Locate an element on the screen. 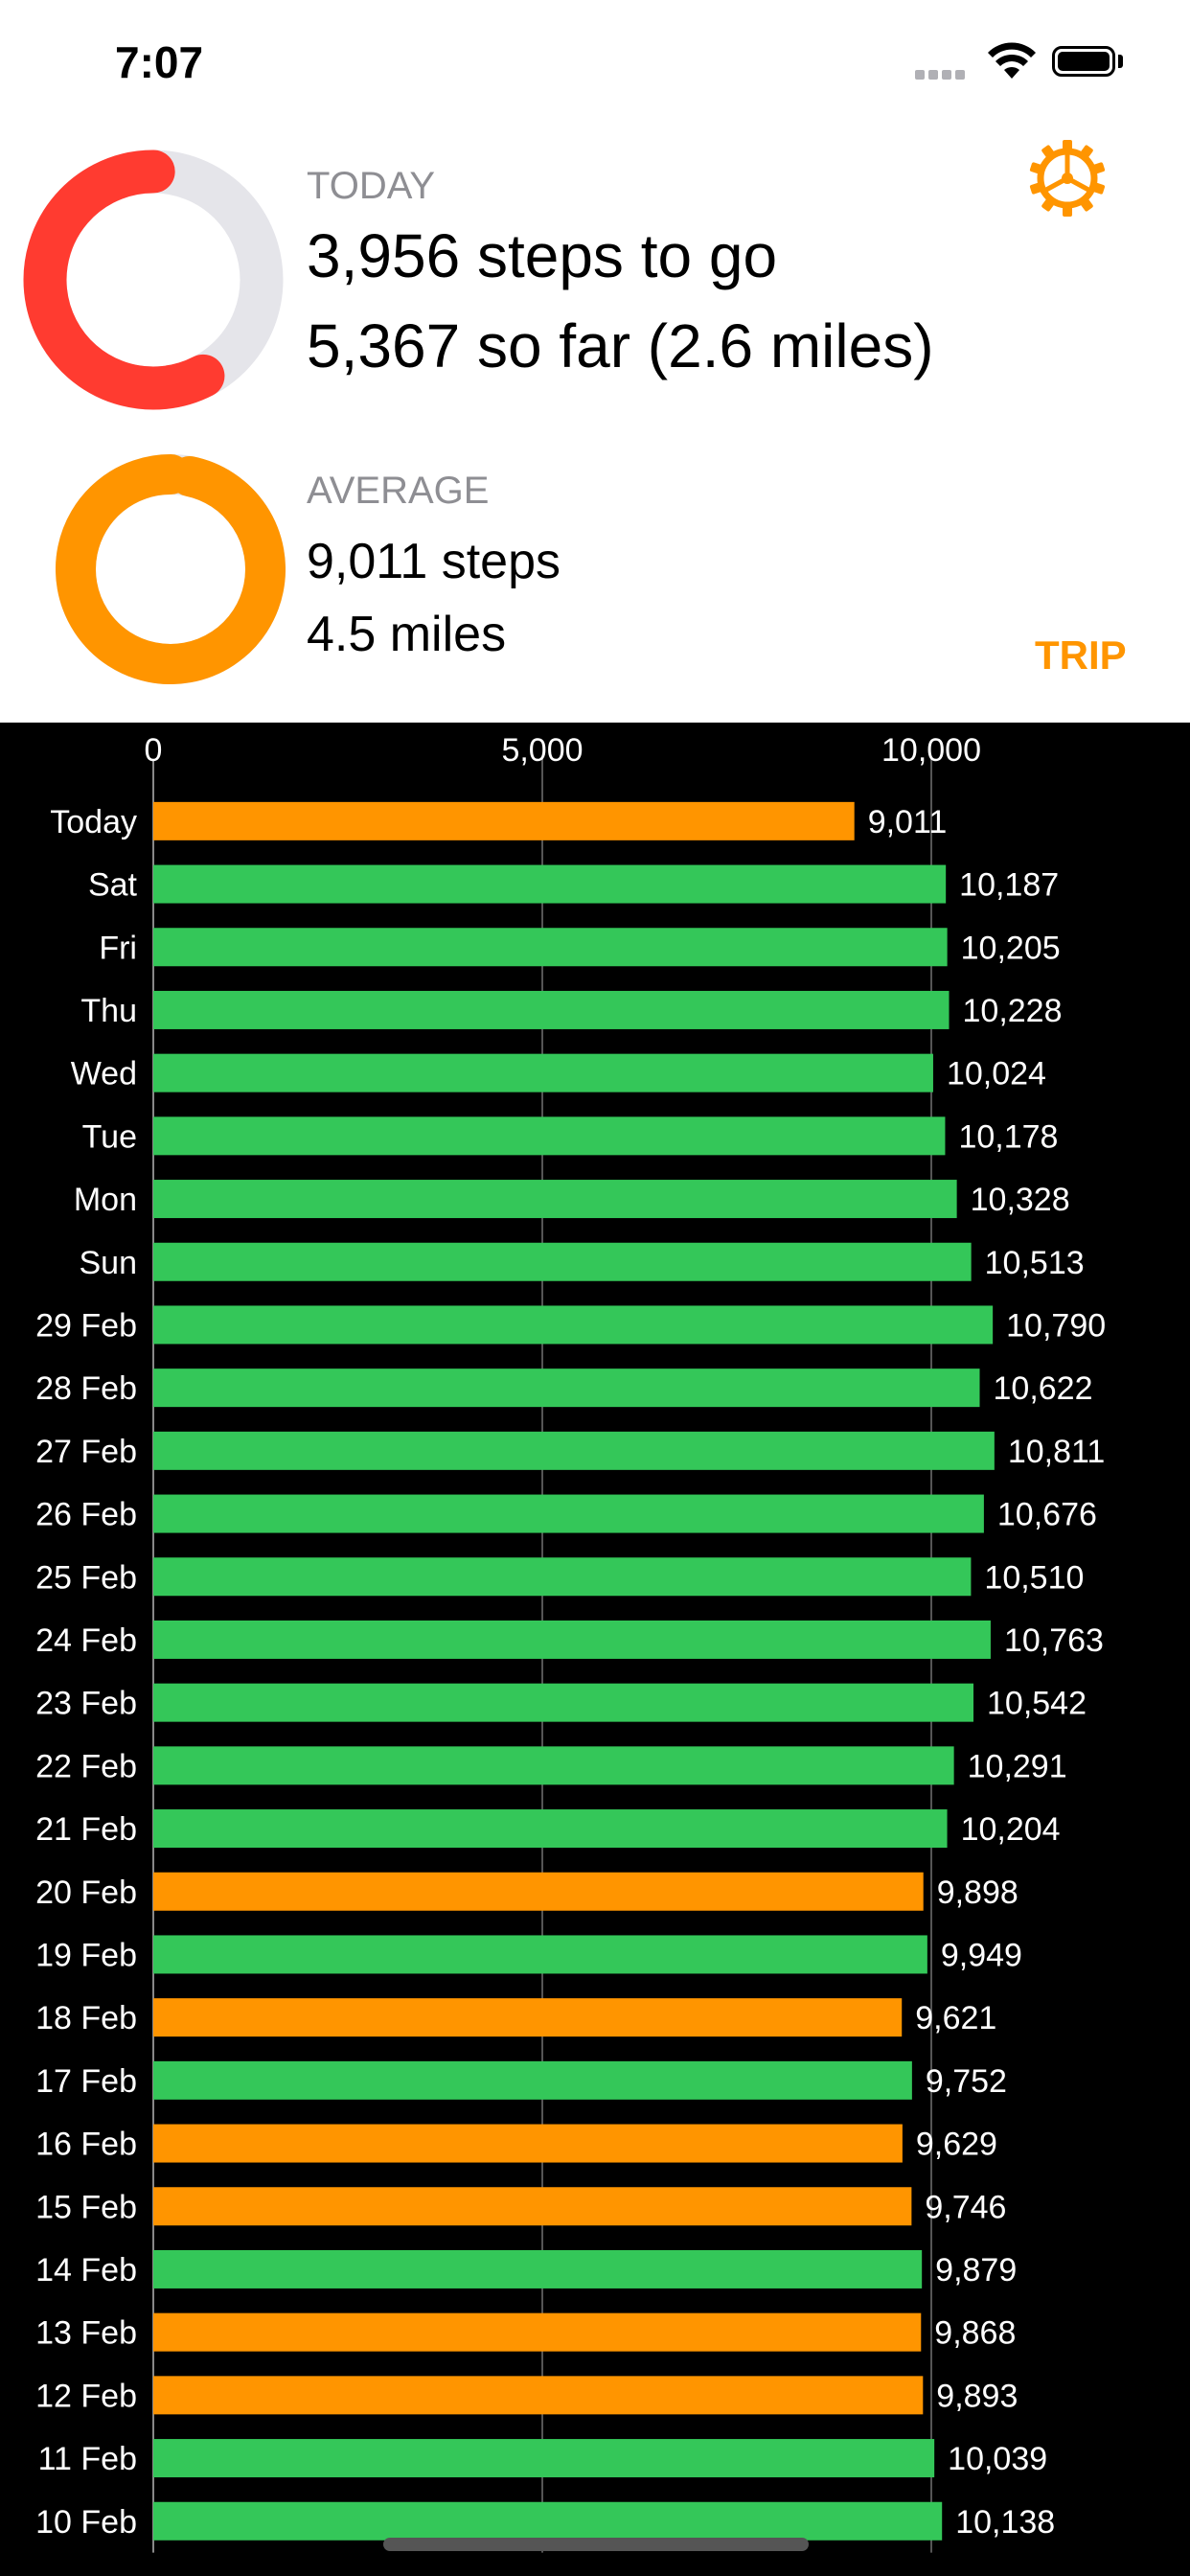  x-tick-label: 10,000 is located at coordinates (931, 750).